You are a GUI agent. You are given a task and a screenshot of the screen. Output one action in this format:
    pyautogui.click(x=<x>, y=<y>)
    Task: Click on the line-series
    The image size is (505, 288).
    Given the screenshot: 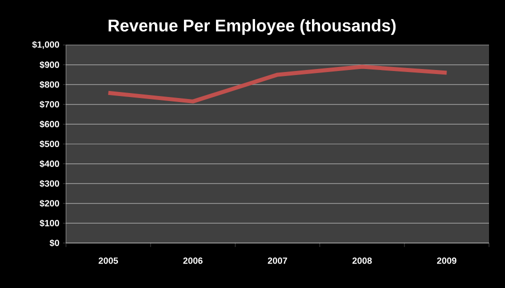 What is the action you would take?
    pyautogui.click(x=277, y=84)
    